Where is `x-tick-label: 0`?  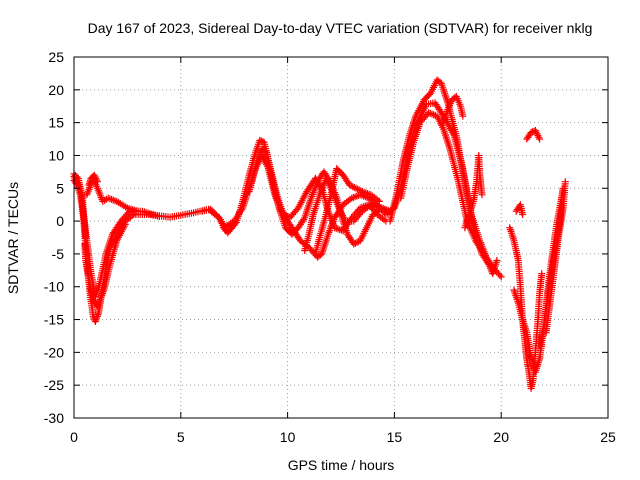
x-tick-label: 0 is located at coordinates (74, 437).